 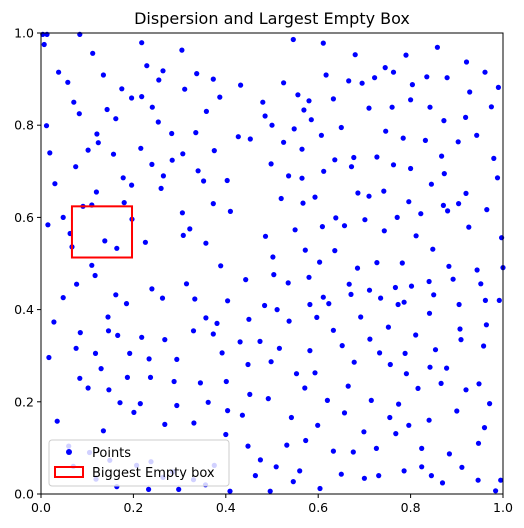 What do you see at coordinates (411, 507) in the screenshot?
I see `x-tick-label: 0.8` at bounding box center [411, 507].